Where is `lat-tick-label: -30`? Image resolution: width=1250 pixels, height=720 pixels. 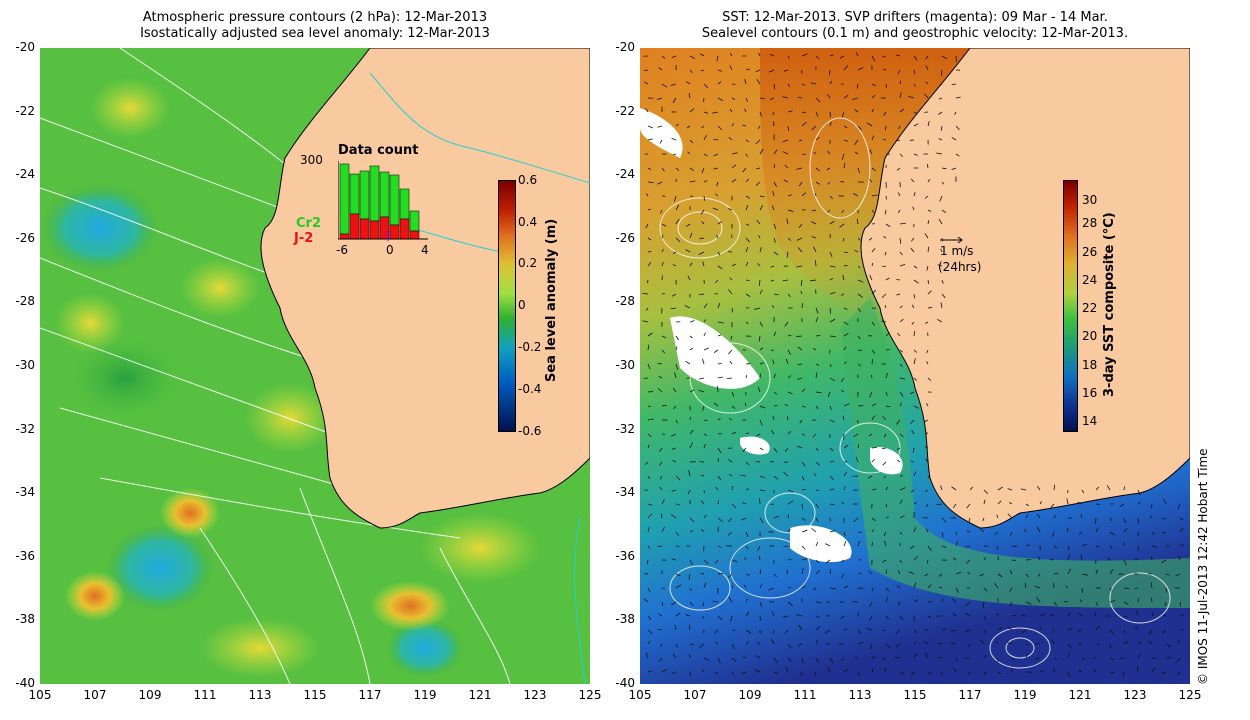
lat-tick-label: -30 is located at coordinates (25, 365).